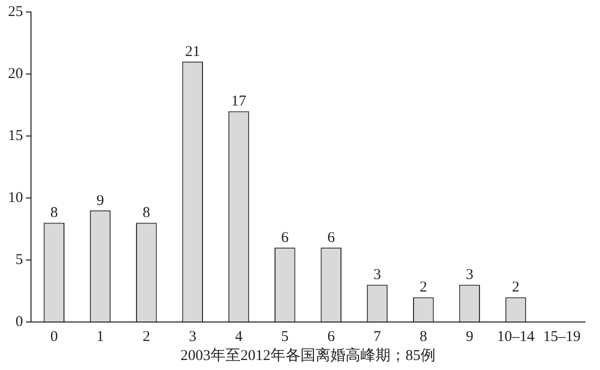  Describe the element at coordinates (239, 102) in the screenshot. I see `data-label: 17` at that location.